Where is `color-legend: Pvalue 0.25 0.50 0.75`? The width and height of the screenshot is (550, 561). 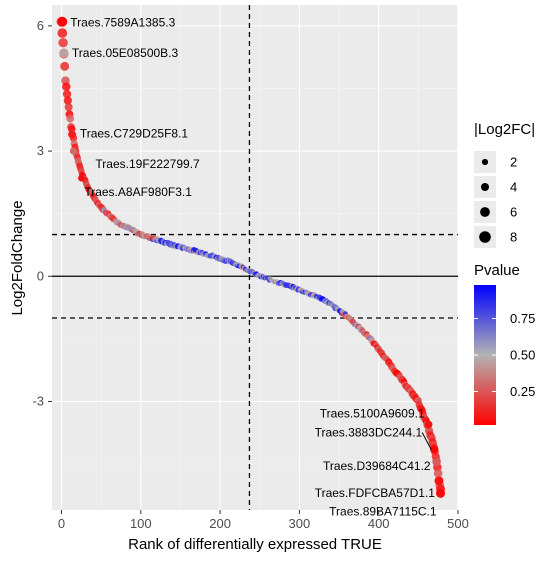 color-legend: Pvalue 0.25 0.50 0.75 is located at coordinates (504, 343).